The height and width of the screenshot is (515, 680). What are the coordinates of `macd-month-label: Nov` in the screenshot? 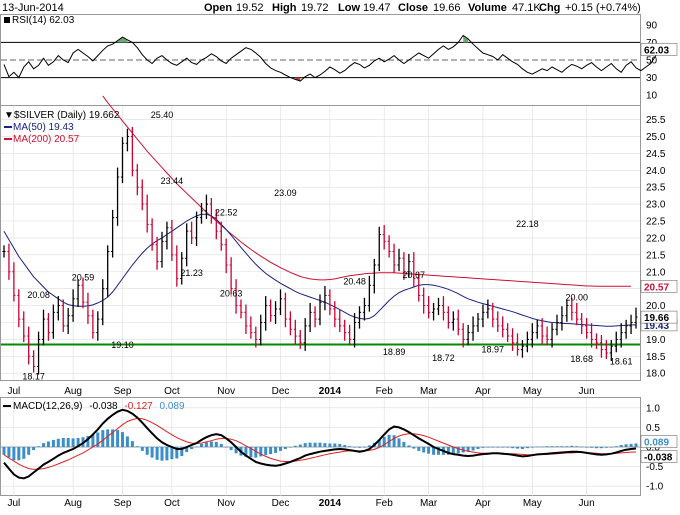 It's located at (226, 503).